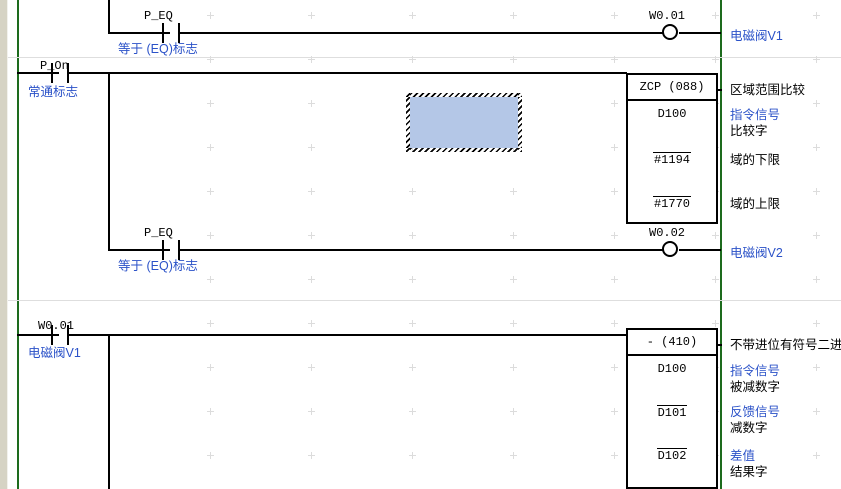 Image resolution: width=841 pixels, height=489 pixels. What do you see at coordinates (672, 343) in the screenshot?
I see `instruction-mnemonic: - (410)` at bounding box center [672, 343].